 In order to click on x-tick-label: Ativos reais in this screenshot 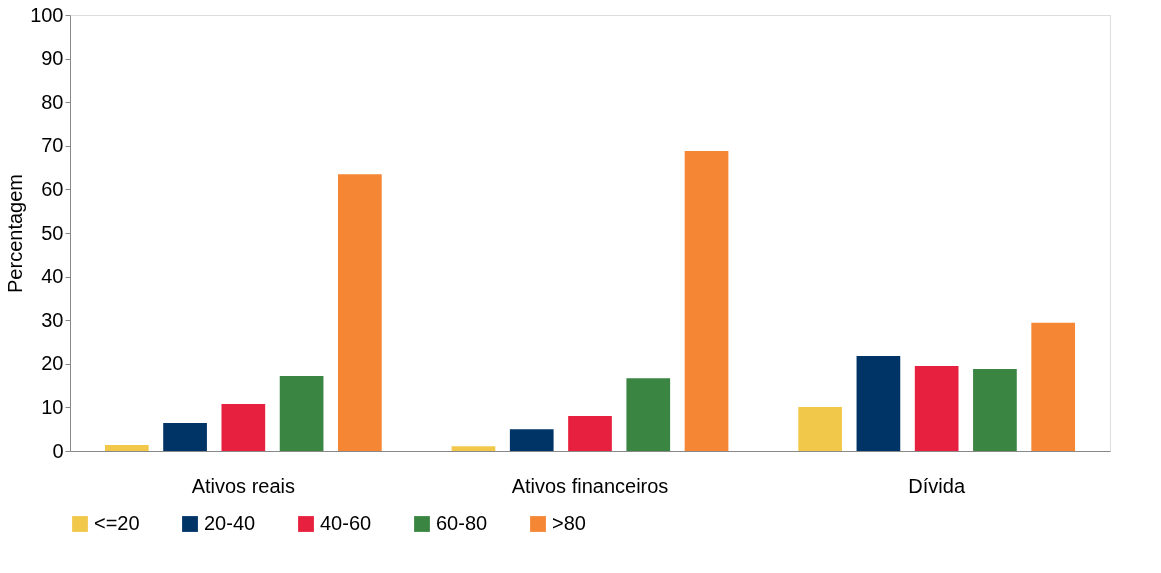, I will do `click(243, 485)`.